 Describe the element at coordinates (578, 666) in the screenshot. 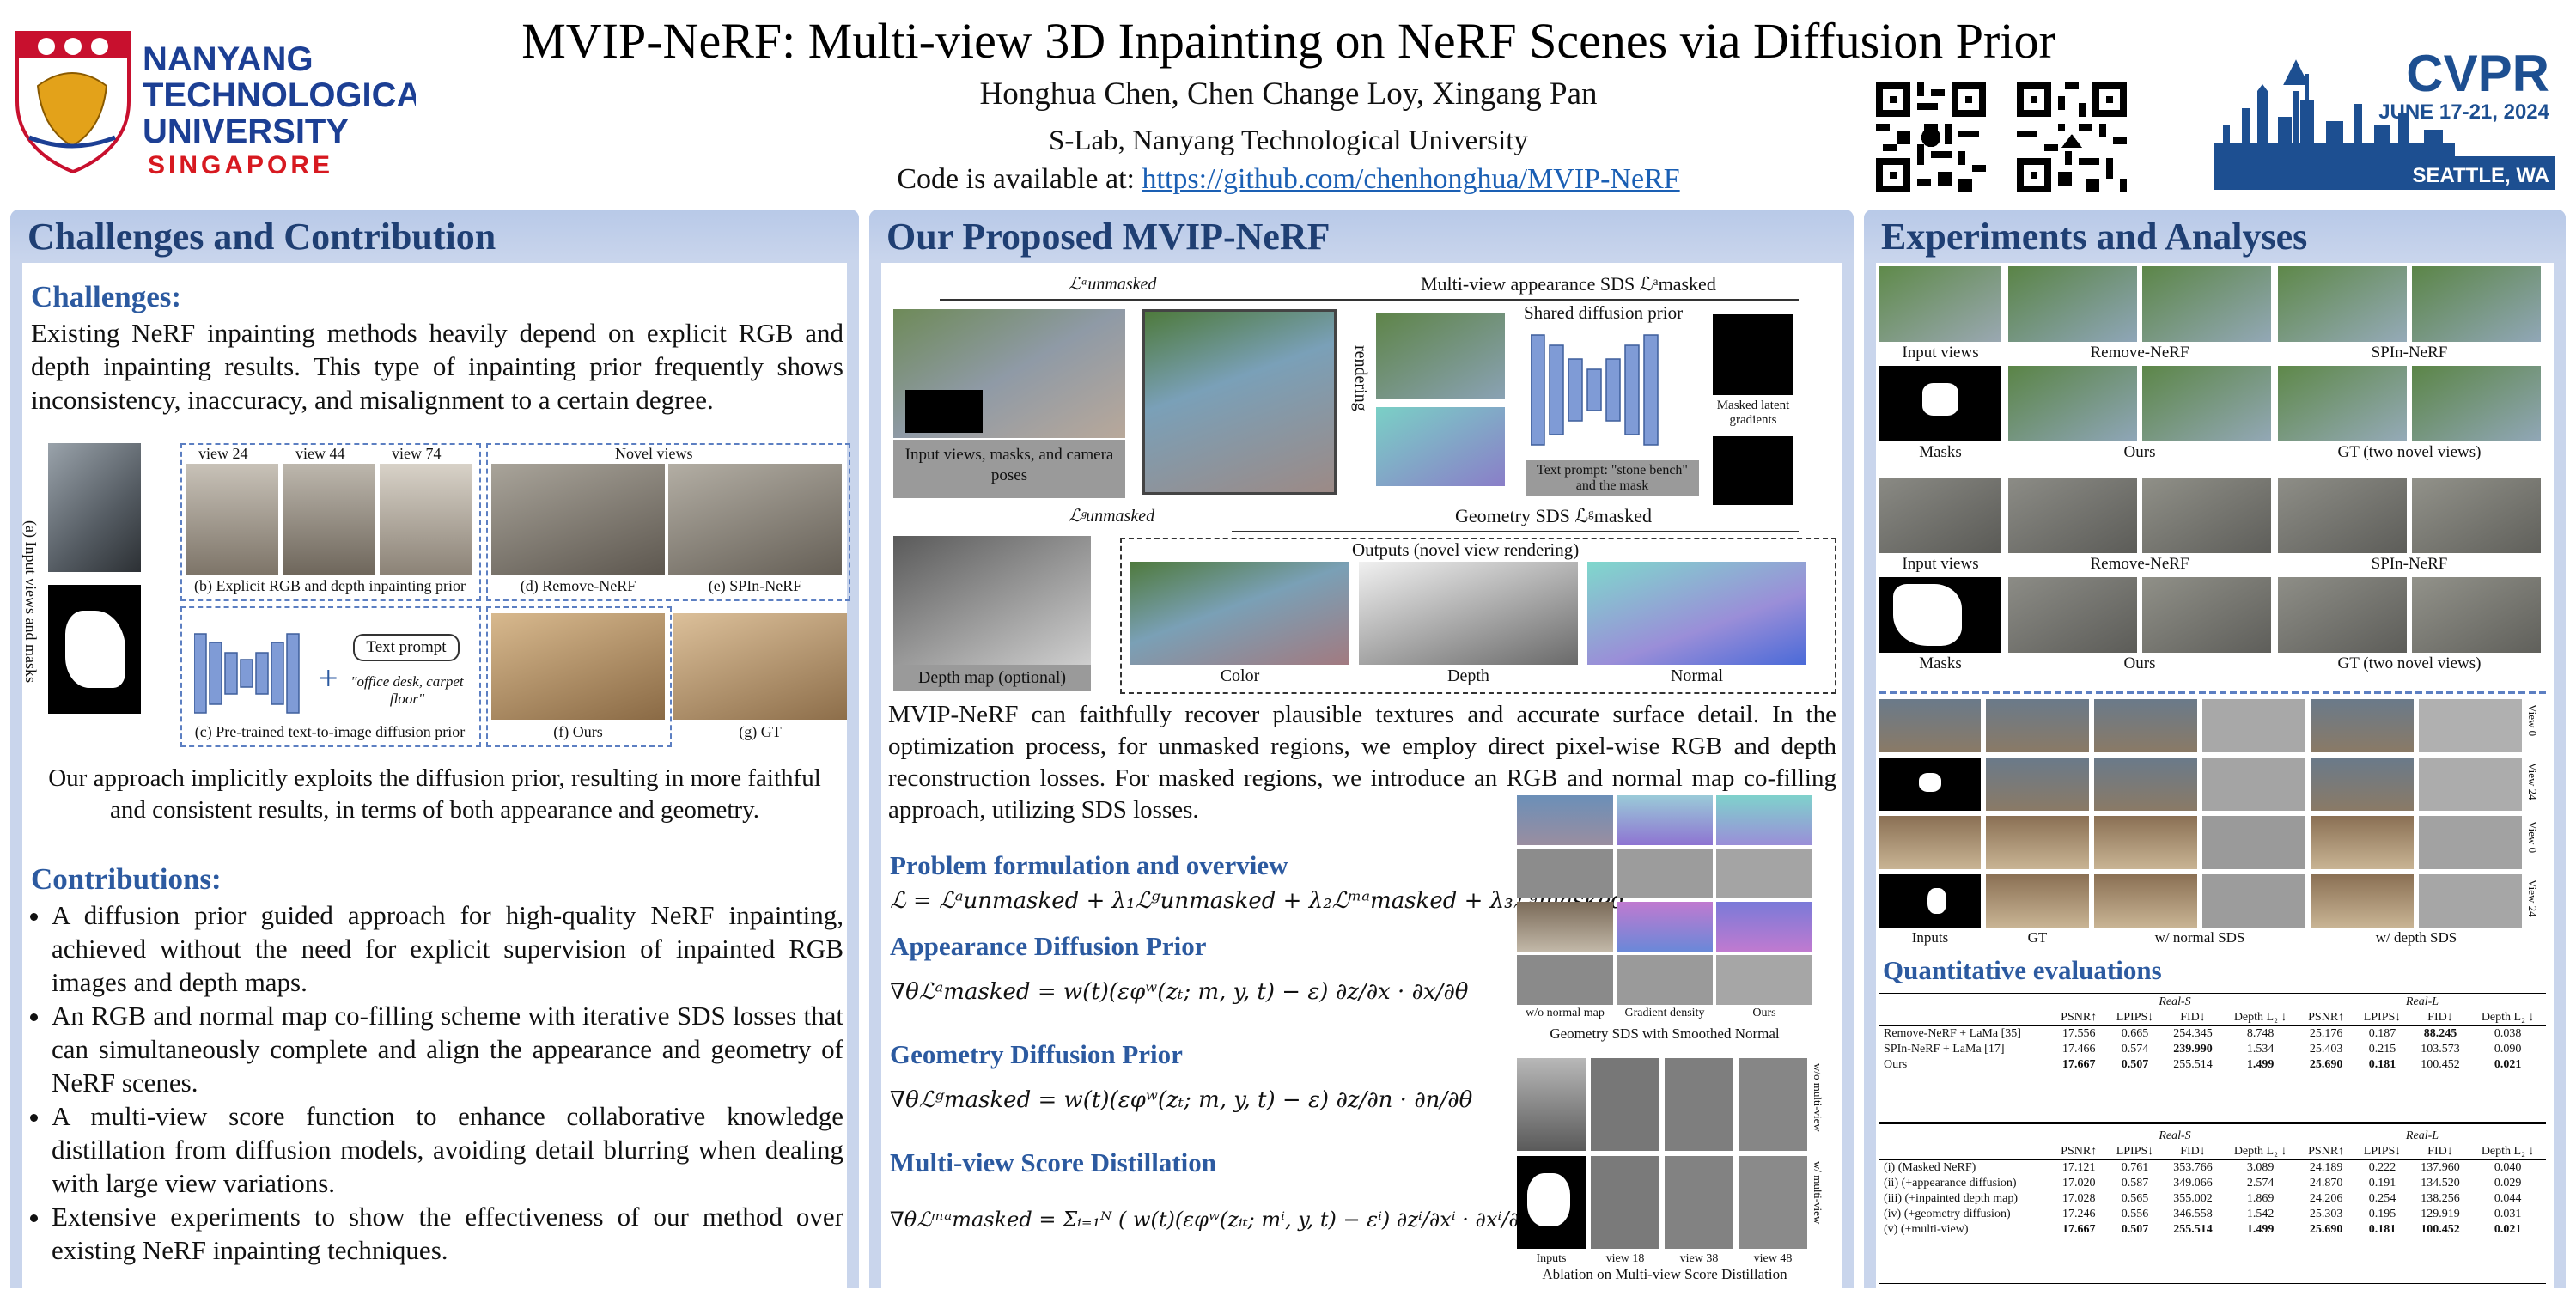

I see `ours-result` at that location.